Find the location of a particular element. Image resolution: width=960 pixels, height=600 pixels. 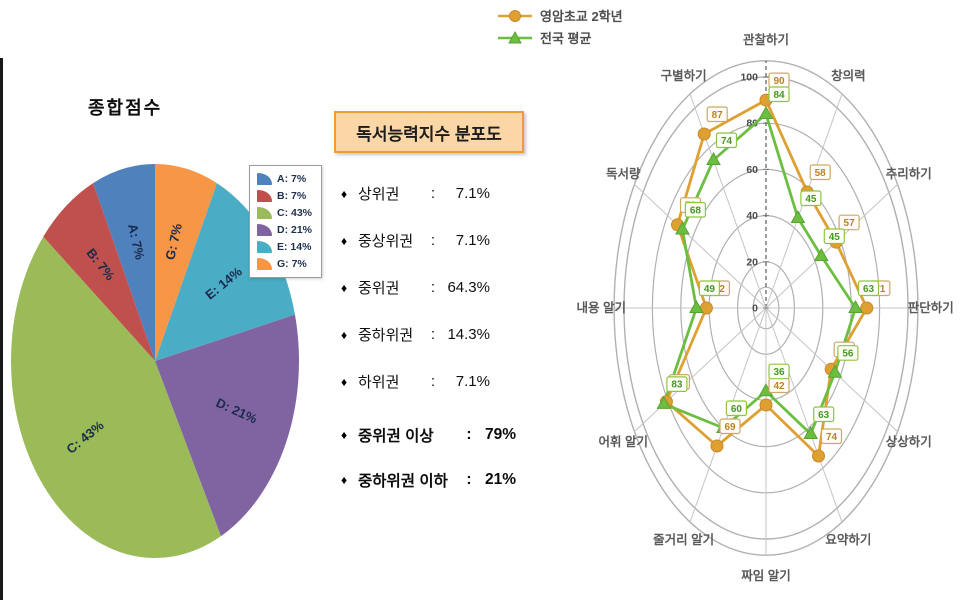

radar-value-label: 36 is located at coordinates (779, 372).